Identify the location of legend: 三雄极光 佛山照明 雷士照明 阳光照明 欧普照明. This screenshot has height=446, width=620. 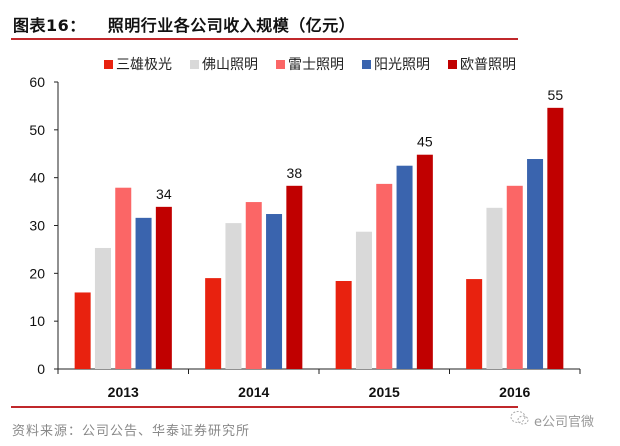
(310, 64).